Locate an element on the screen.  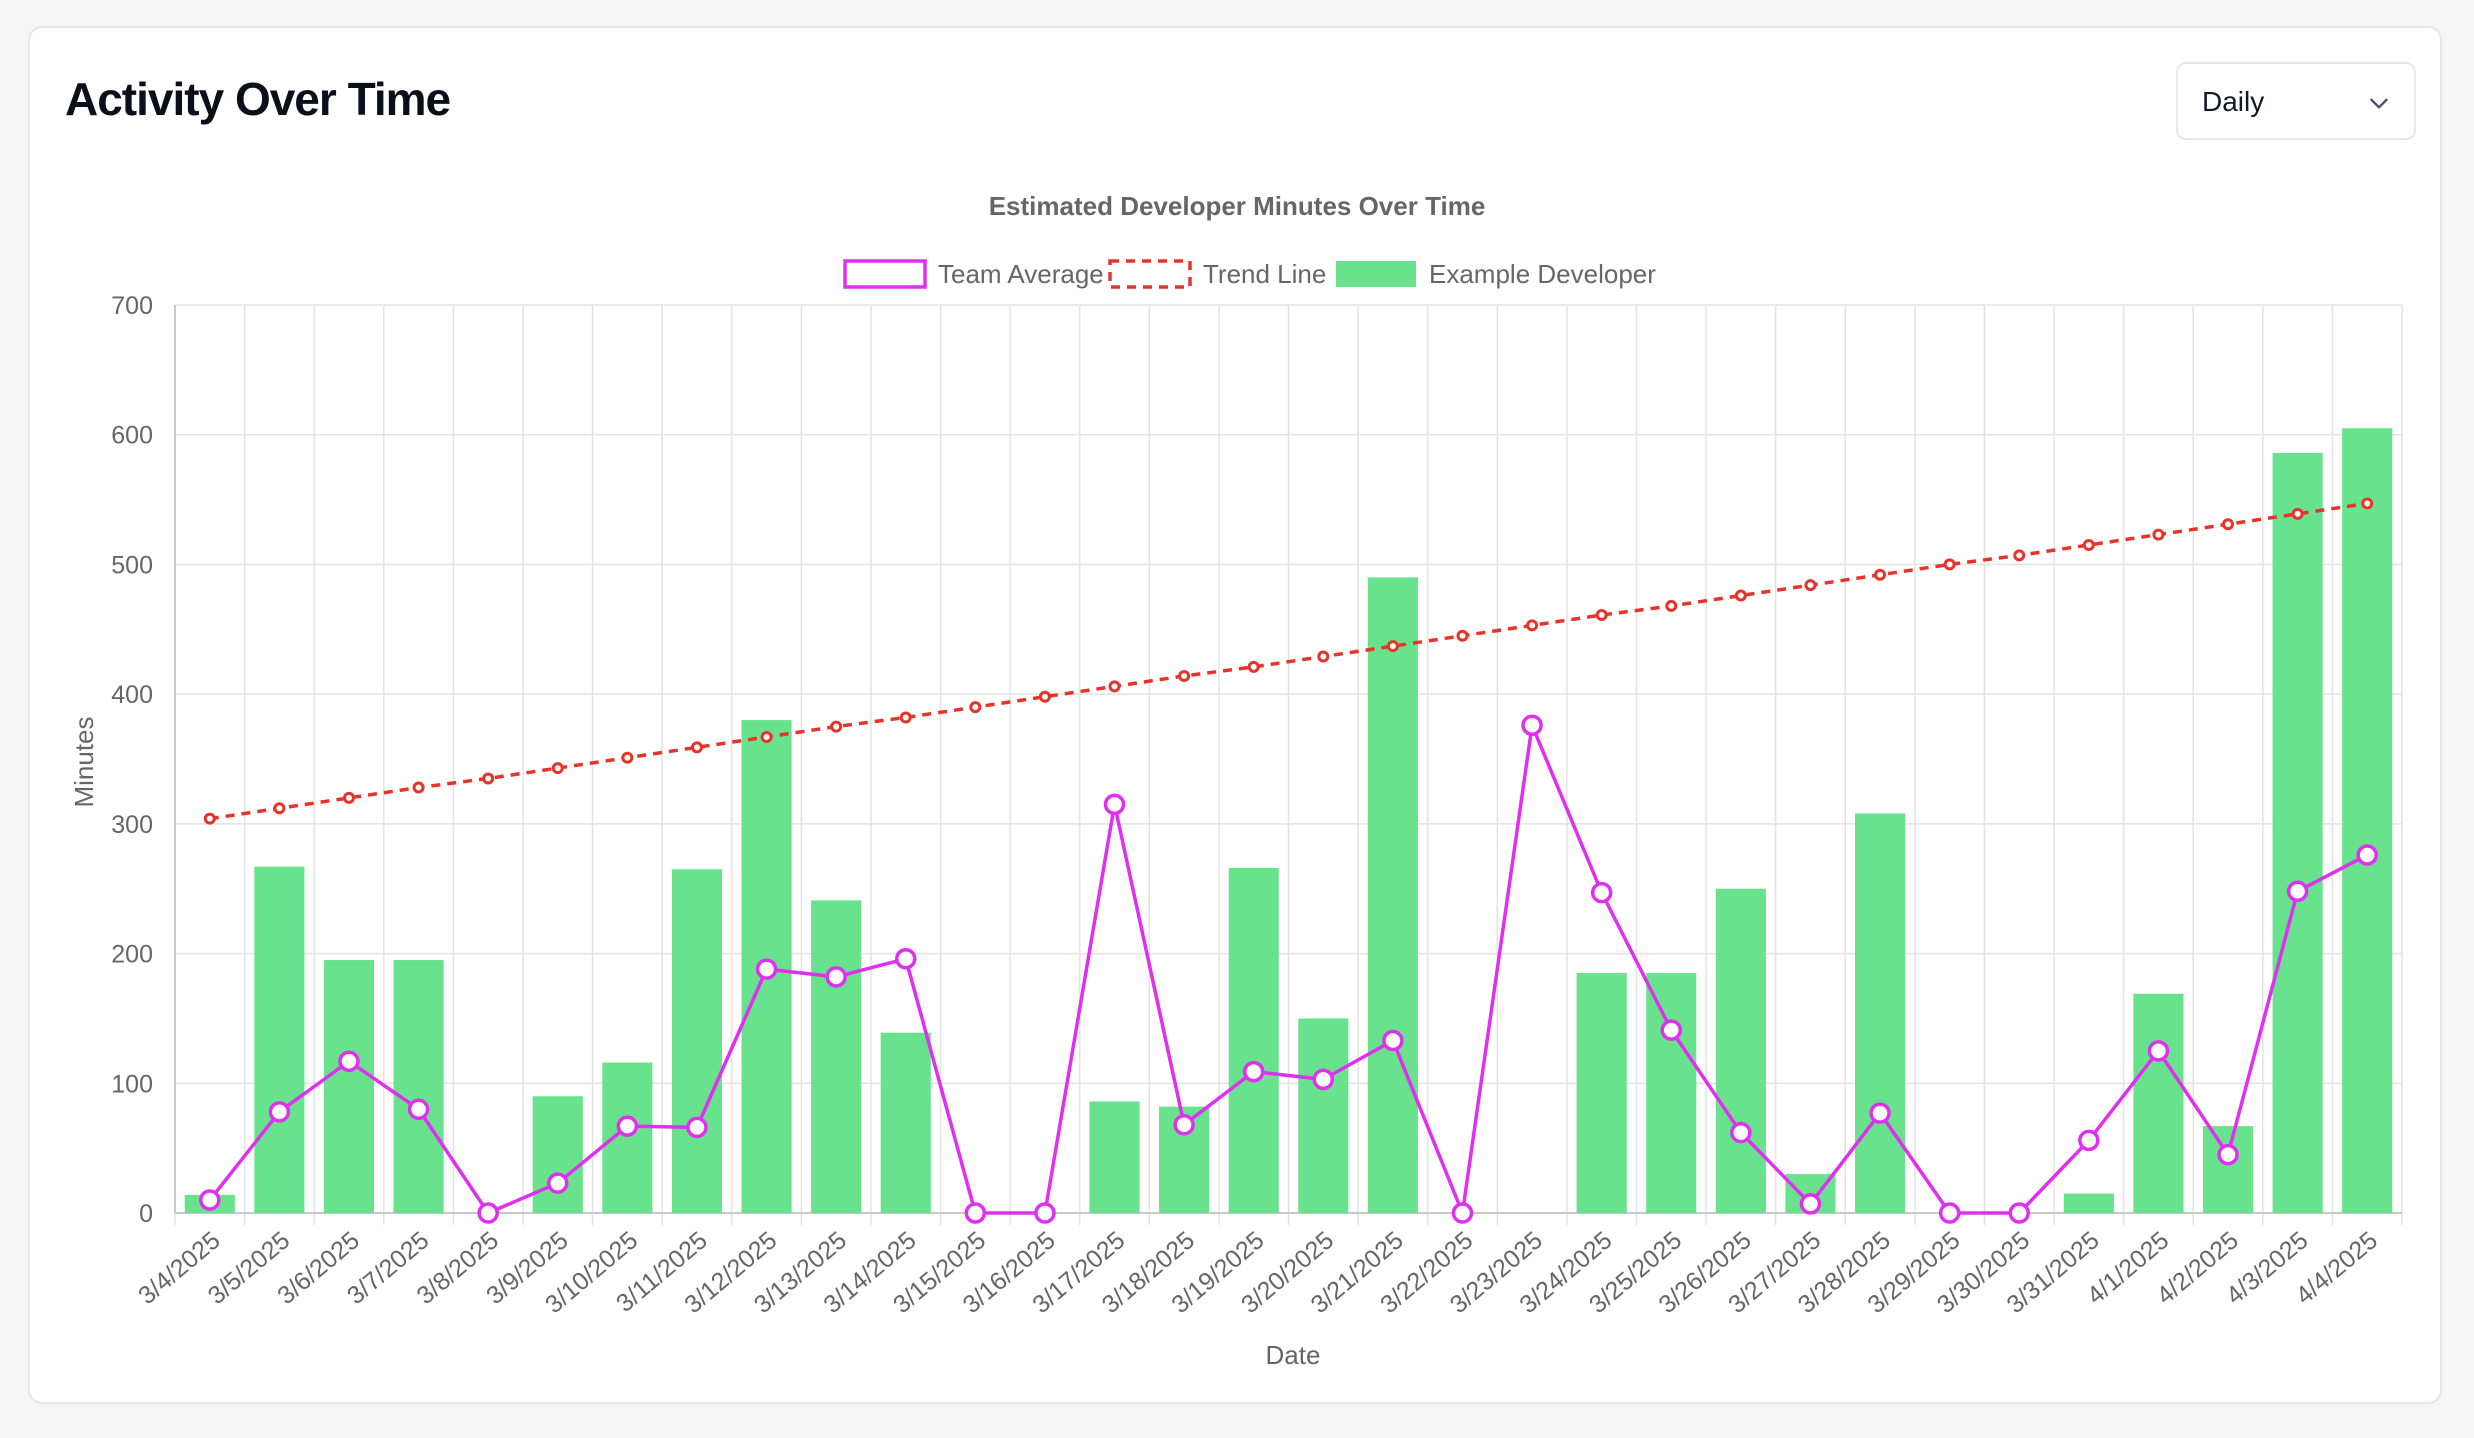
legend-swatch-trend-line is located at coordinates (1150, 274).